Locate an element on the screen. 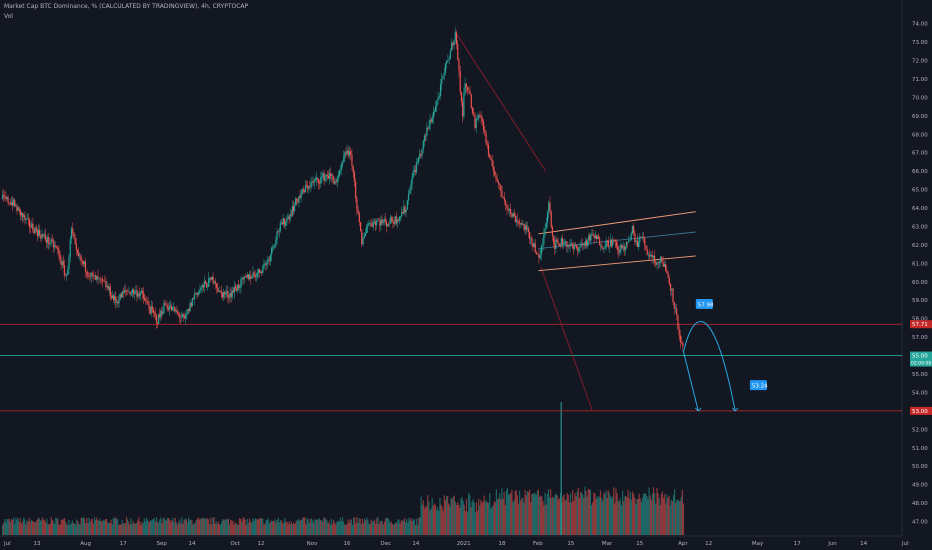 The width and height of the screenshot is (932, 550). price-tag-countdown: 02:09:08 is located at coordinates (921, 364).